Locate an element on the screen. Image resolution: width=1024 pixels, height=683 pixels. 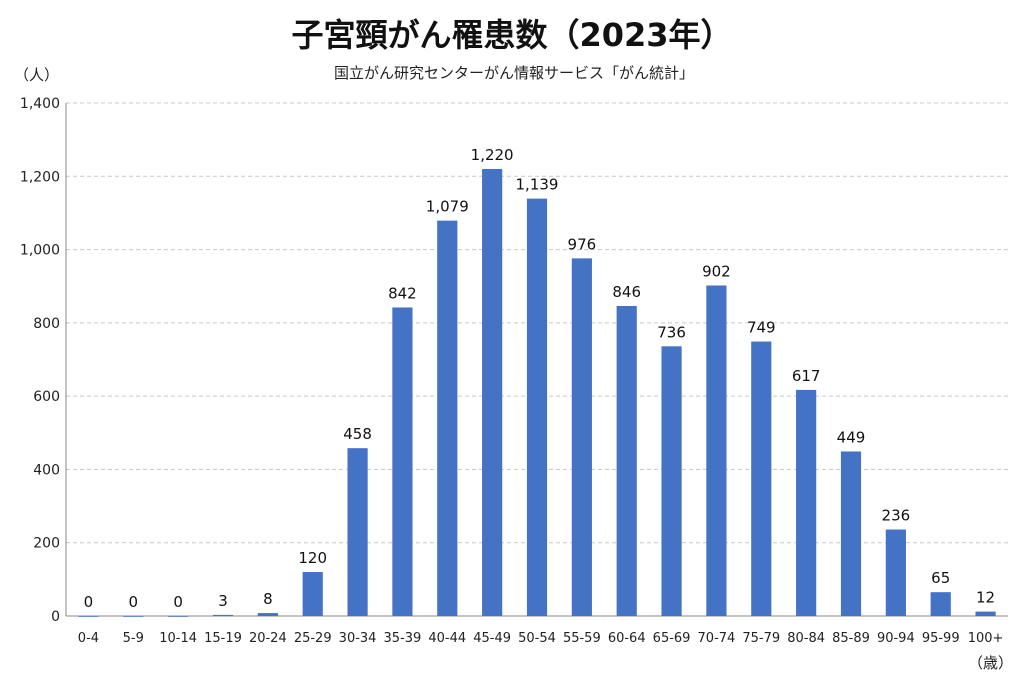
data-label: 902 is located at coordinates (716, 271).